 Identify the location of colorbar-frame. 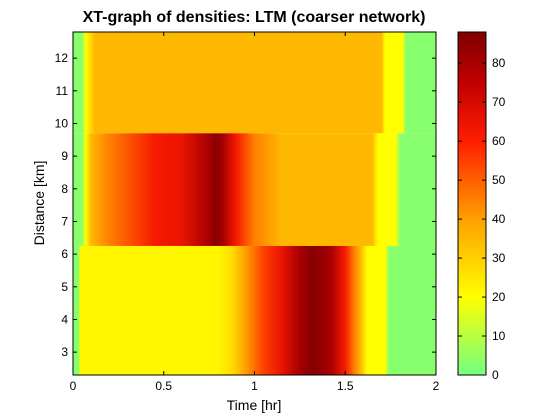
(472, 203).